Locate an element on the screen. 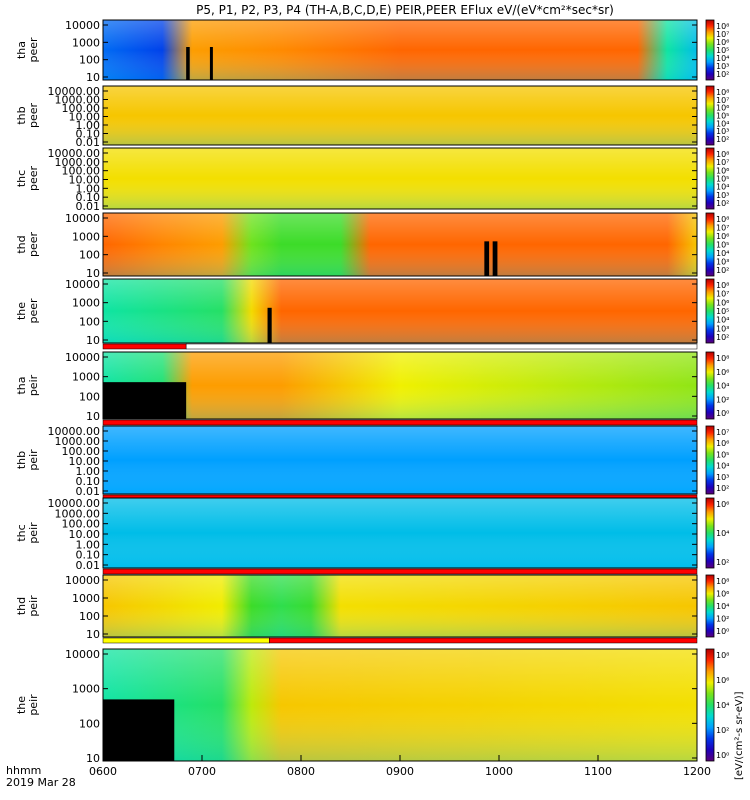 The height and width of the screenshot is (800, 750). xtick-label: 1000 is located at coordinates (499, 771).